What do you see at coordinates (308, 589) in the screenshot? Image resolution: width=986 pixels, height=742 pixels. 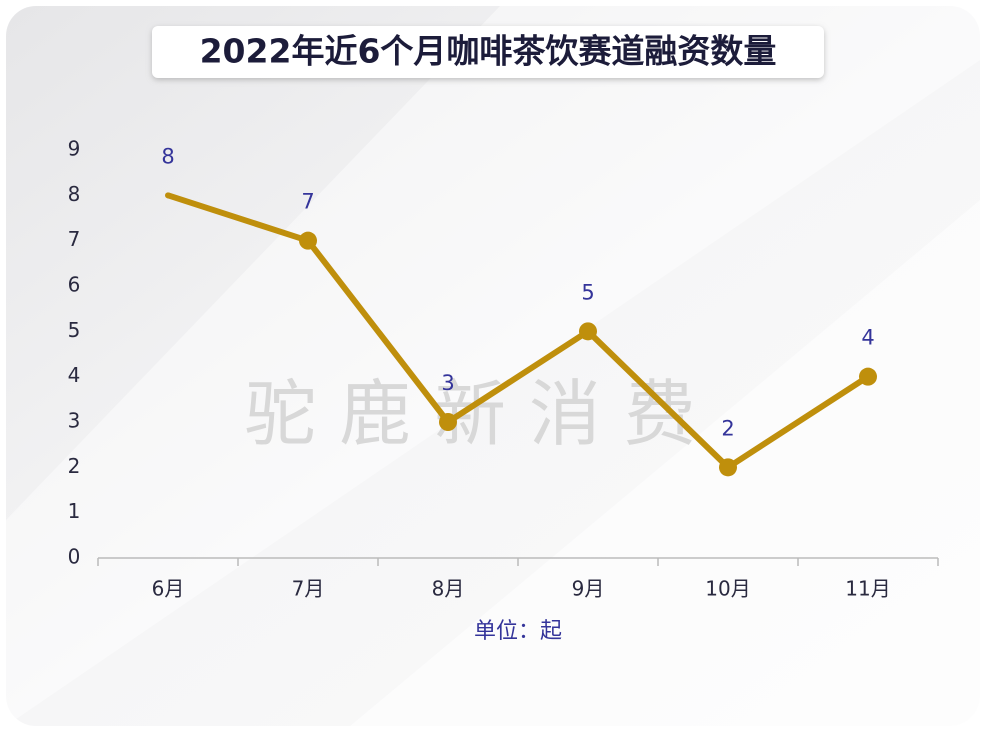 I see `x-tick-label: 7月` at bounding box center [308, 589].